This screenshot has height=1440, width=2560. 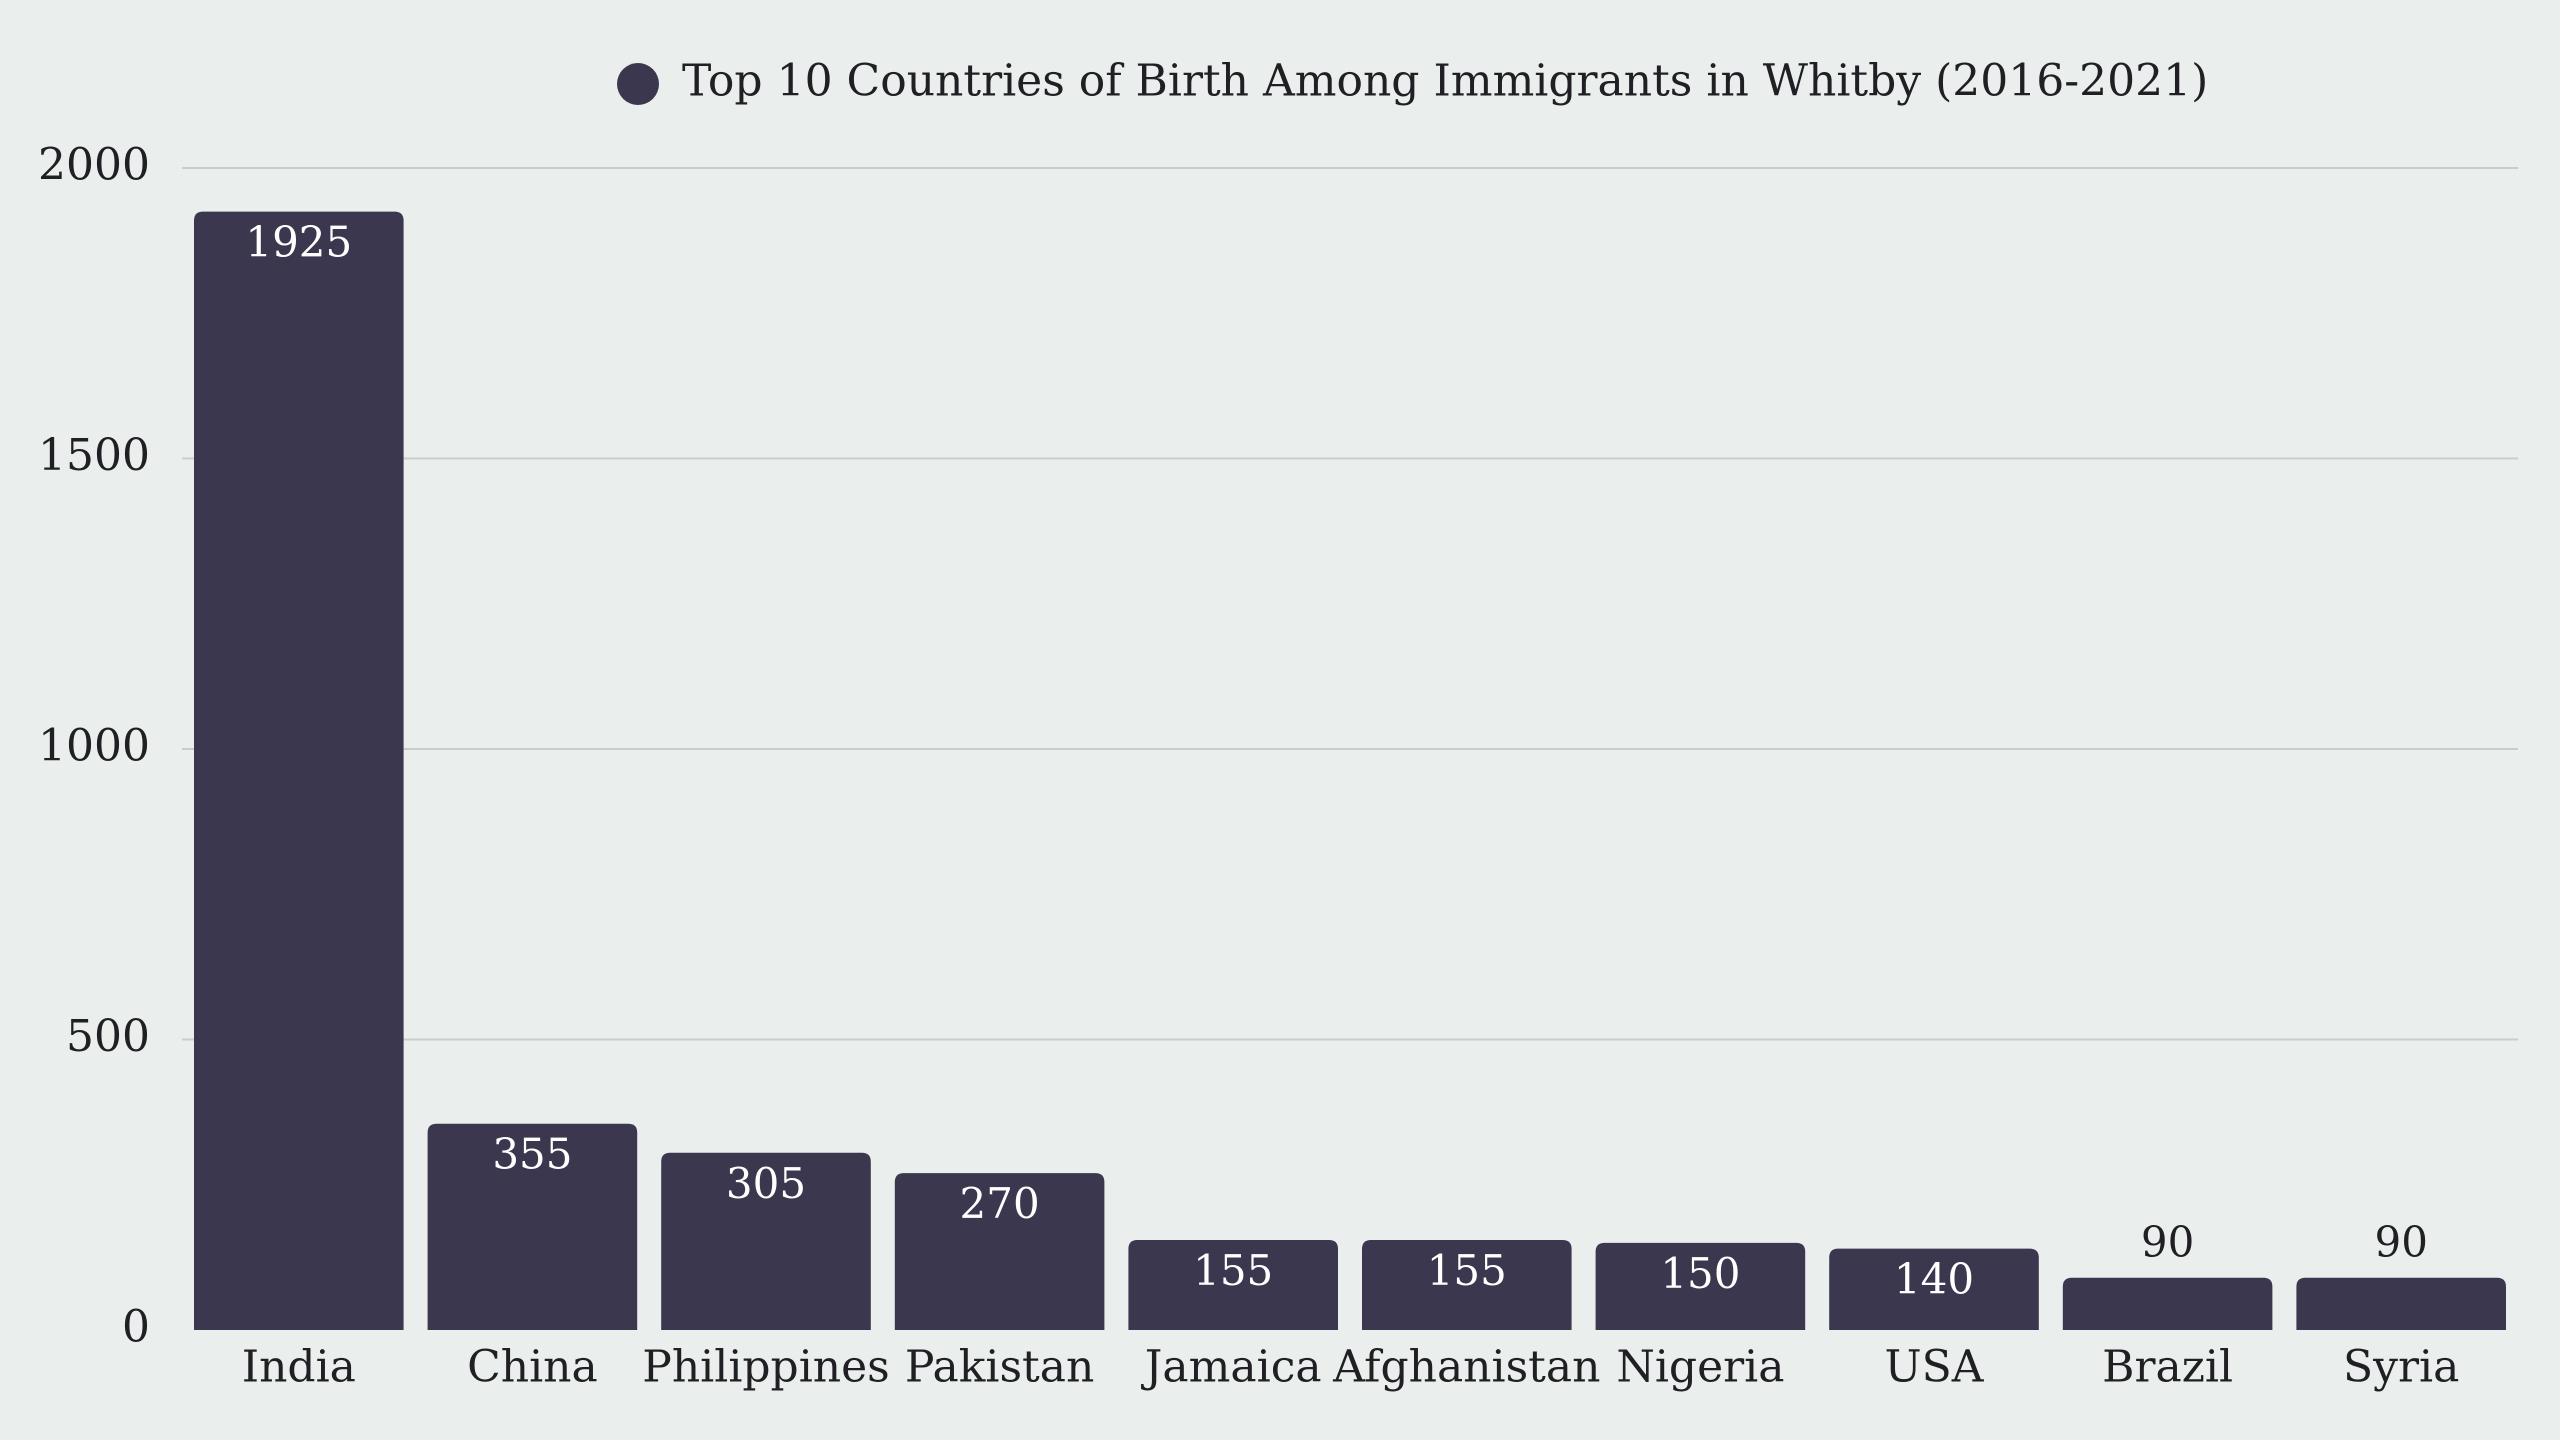 What do you see at coordinates (532, 1367) in the screenshot?
I see `x-tick-label: China` at bounding box center [532, 1367].